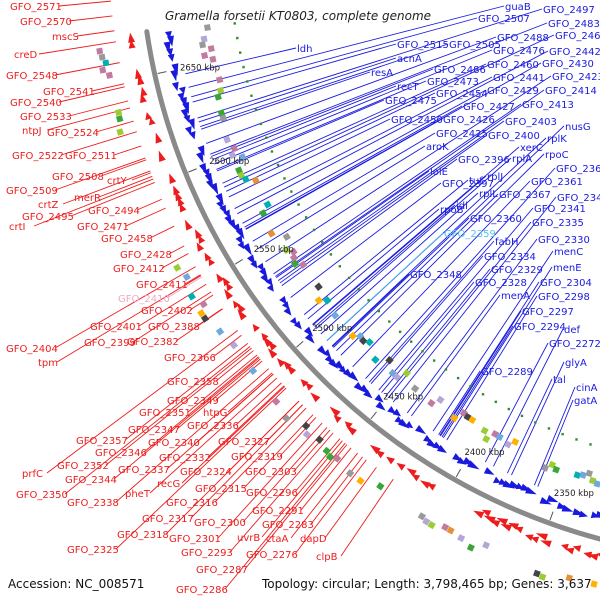  What do you see at coordinates (496, 219) in the screenshot?
I see `gene-label-forward: GFO_2360` at bounding box center [496, 219].